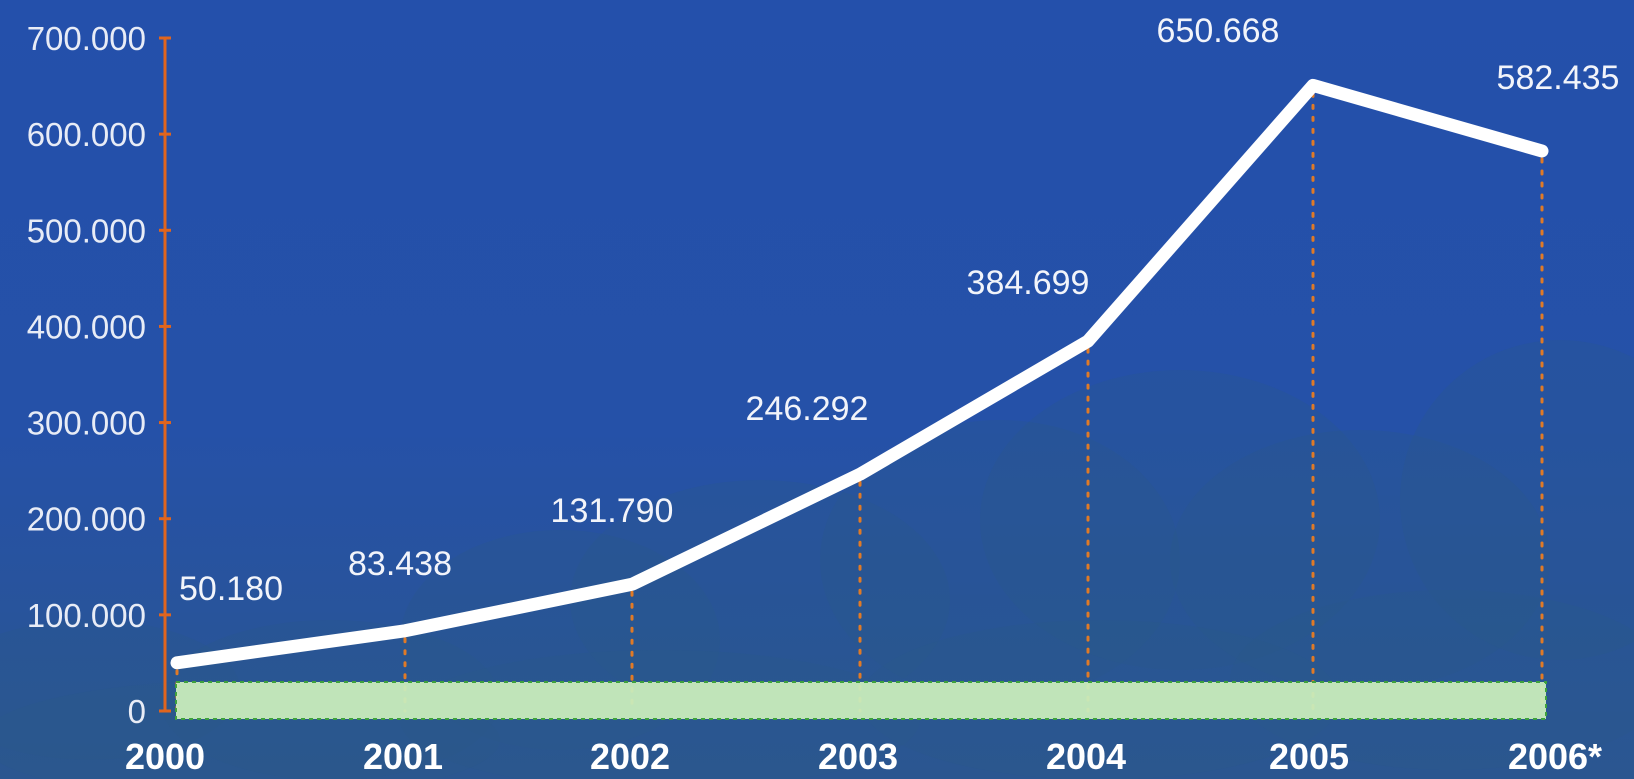  I want to click on x-tick-label-6: 2006*, so click(1555, 756).